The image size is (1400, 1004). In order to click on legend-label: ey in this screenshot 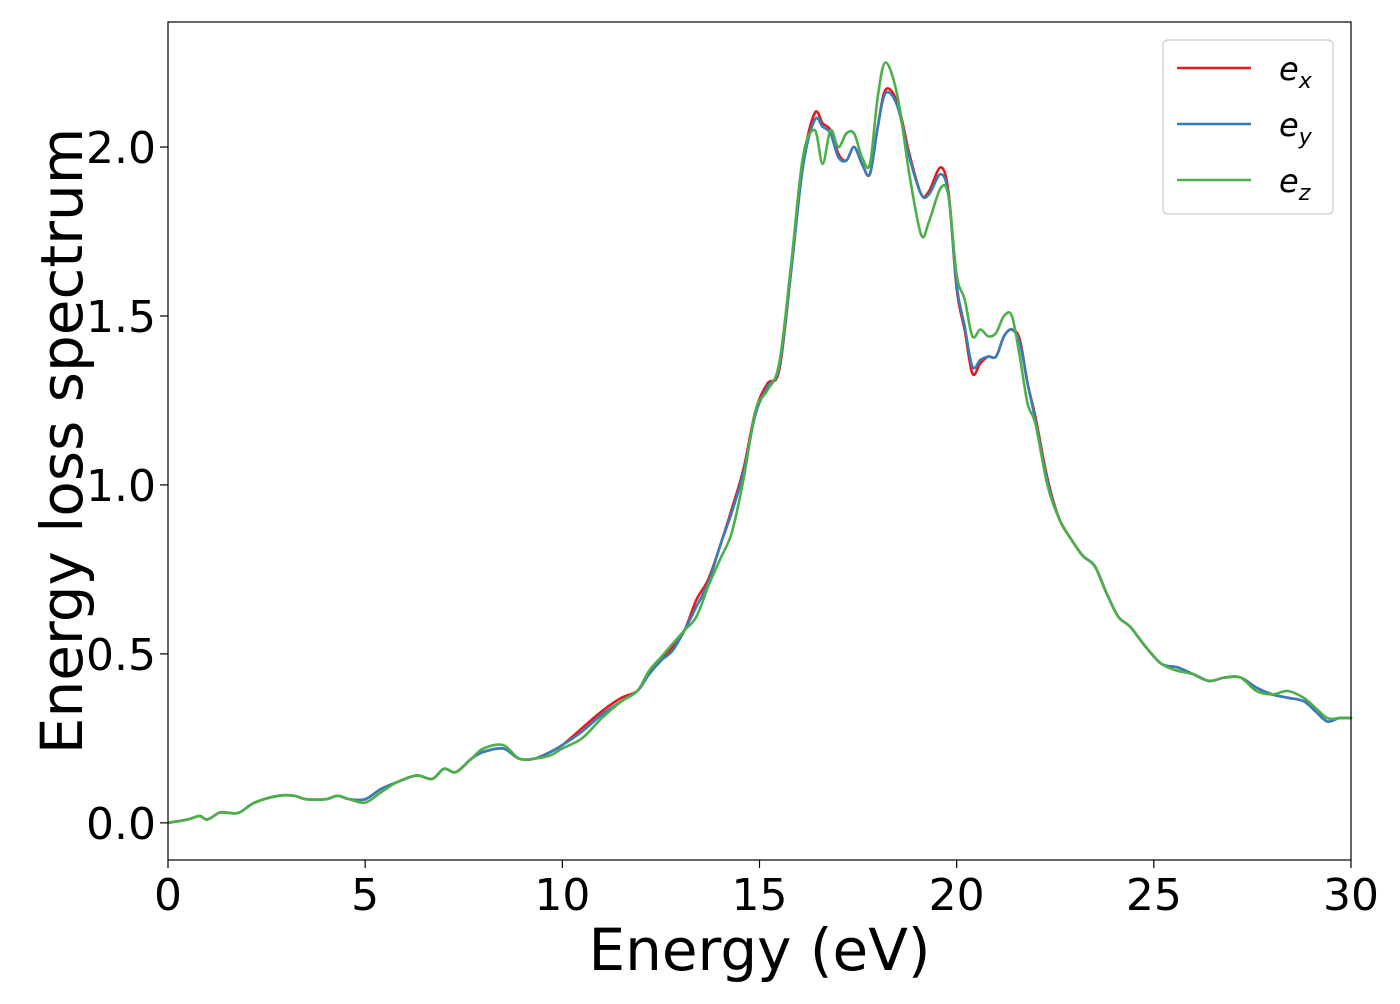, I will do `click(1296, 128)`.